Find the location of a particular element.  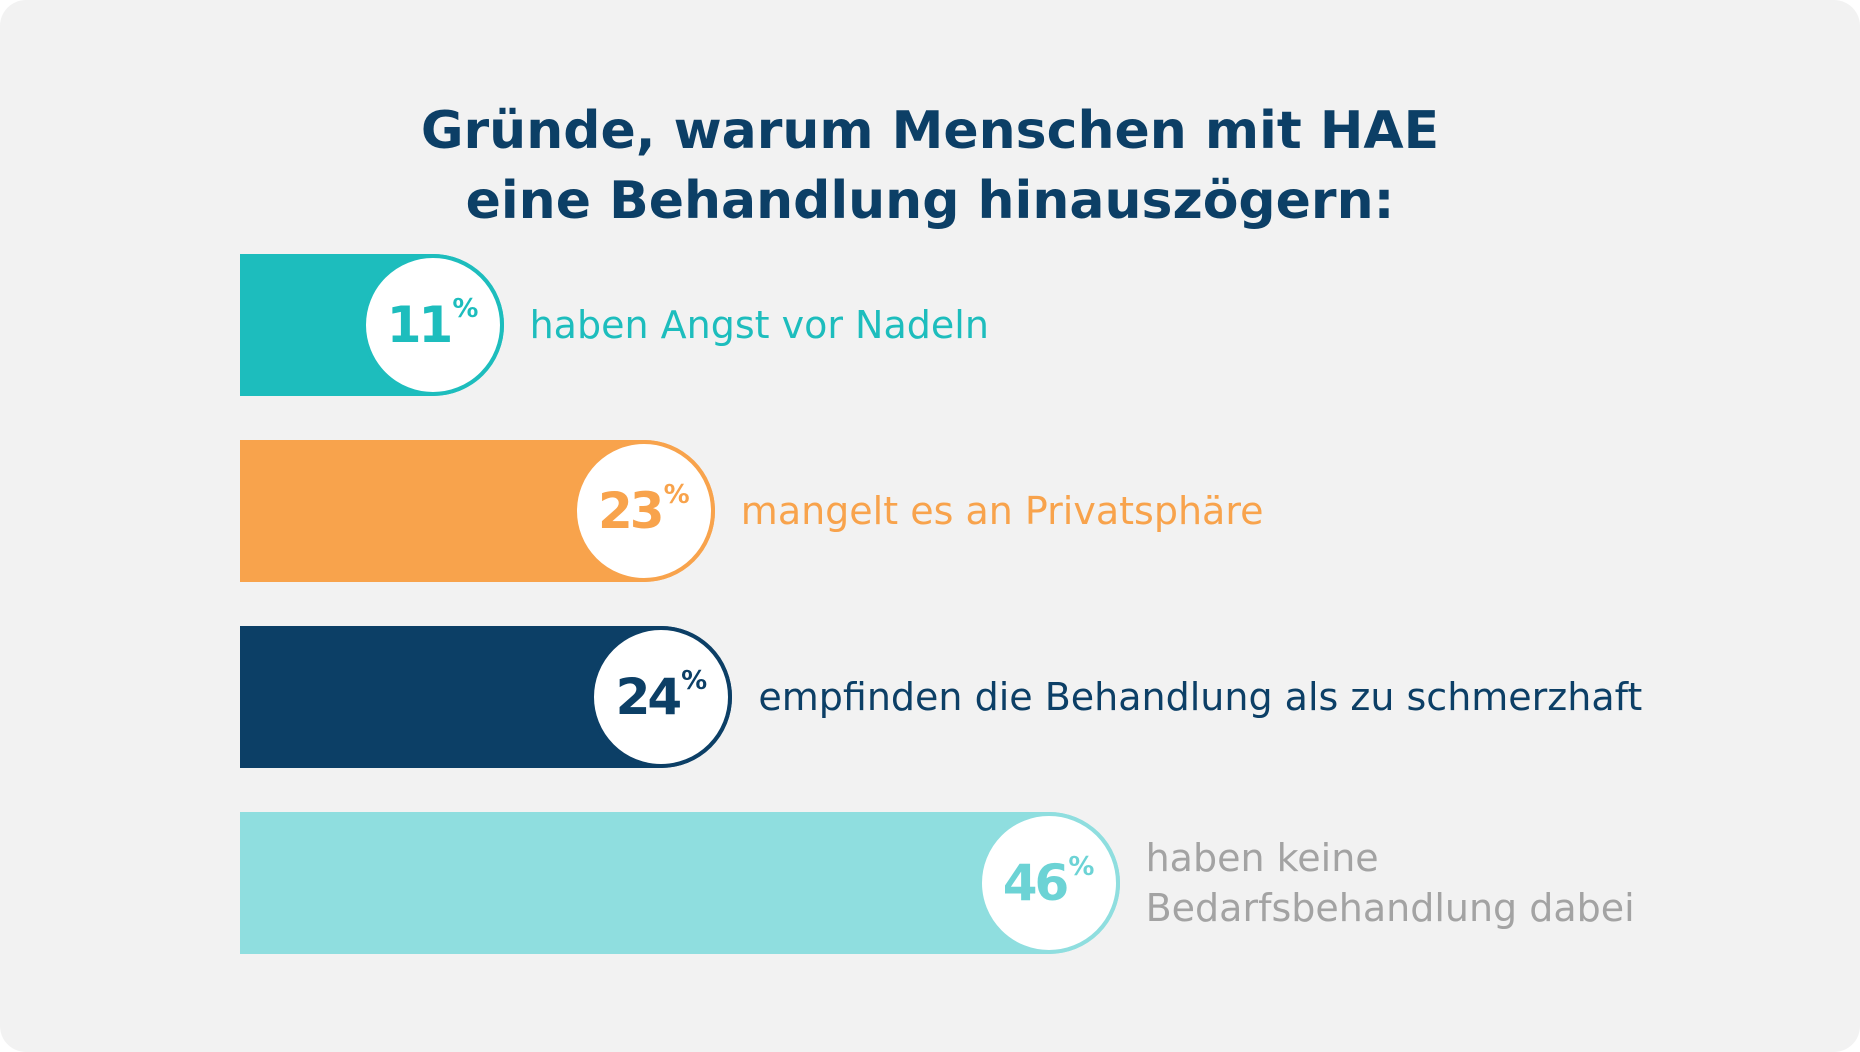

bar-label-line: Bedarfsbehandlung dabei is located at coordinates (1390, 908).